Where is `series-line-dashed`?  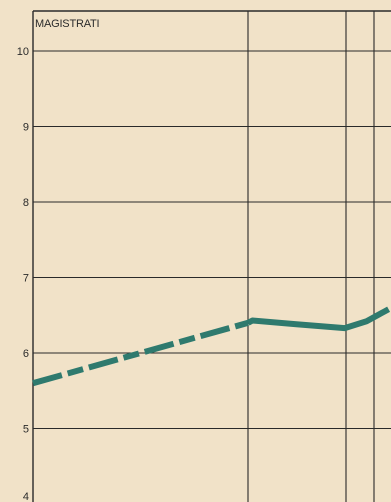 series-line-dashed is located at coordinates (140, 353).